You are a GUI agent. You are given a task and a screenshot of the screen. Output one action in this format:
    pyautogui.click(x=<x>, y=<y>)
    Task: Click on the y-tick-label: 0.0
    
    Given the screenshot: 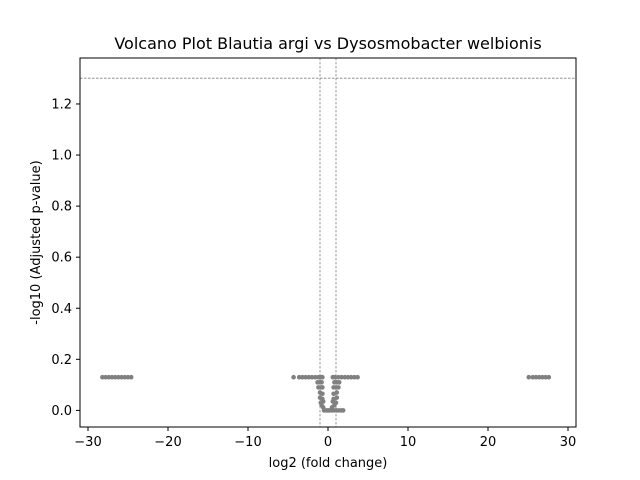 What is the action you would take?
    pyautogui.click(x=61, y=411)
    